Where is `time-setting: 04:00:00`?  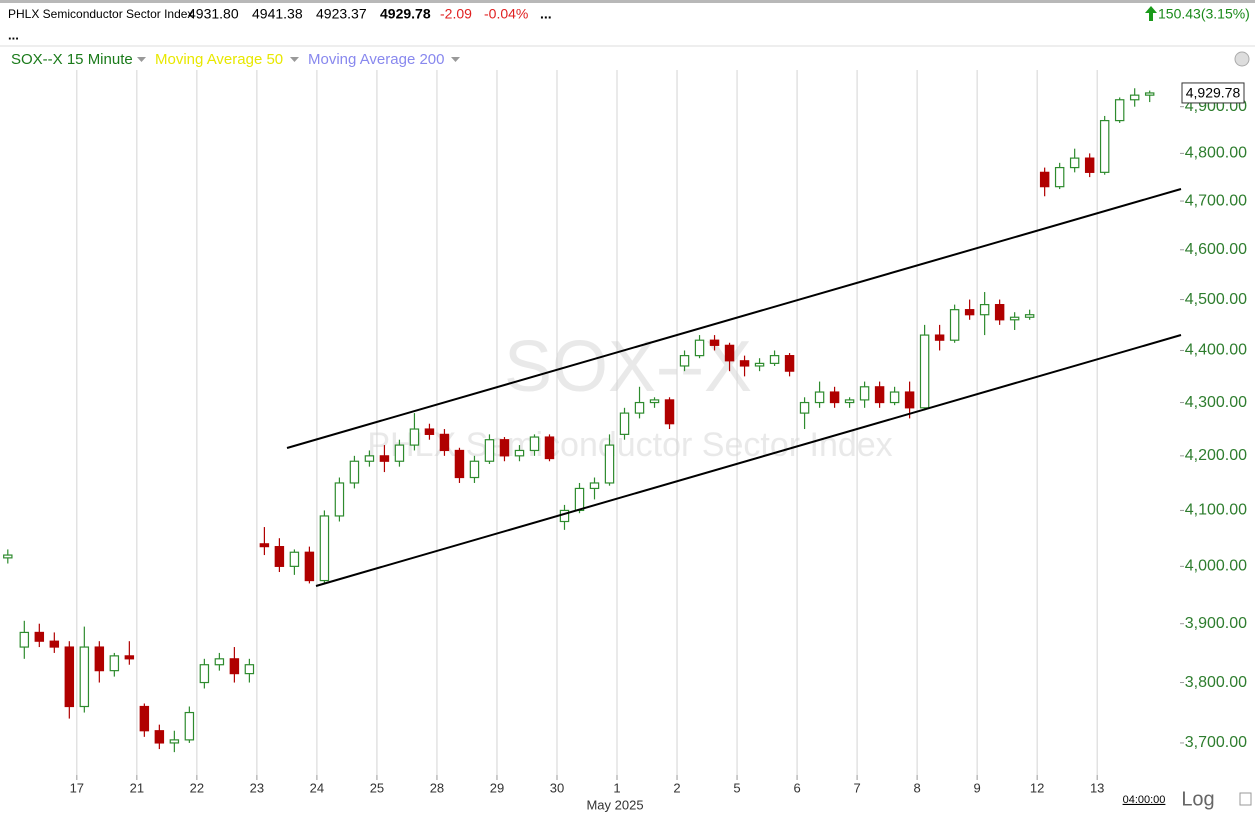
time-setting: 04:00:00 is located at coordinates (1144, 800).